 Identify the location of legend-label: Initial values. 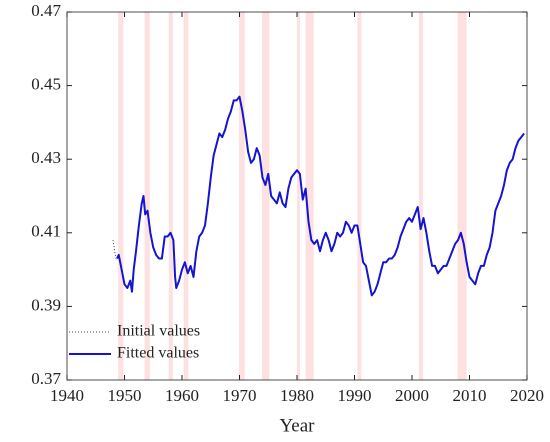
(158, 331).